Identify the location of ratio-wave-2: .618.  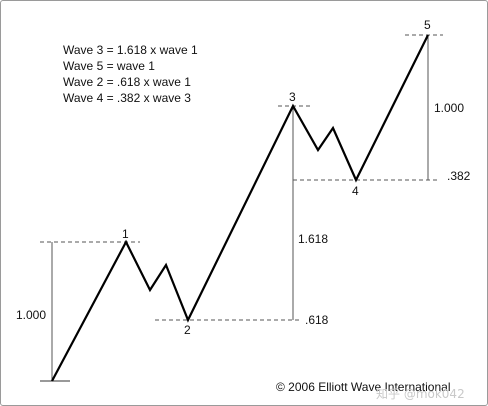
(317, 320).